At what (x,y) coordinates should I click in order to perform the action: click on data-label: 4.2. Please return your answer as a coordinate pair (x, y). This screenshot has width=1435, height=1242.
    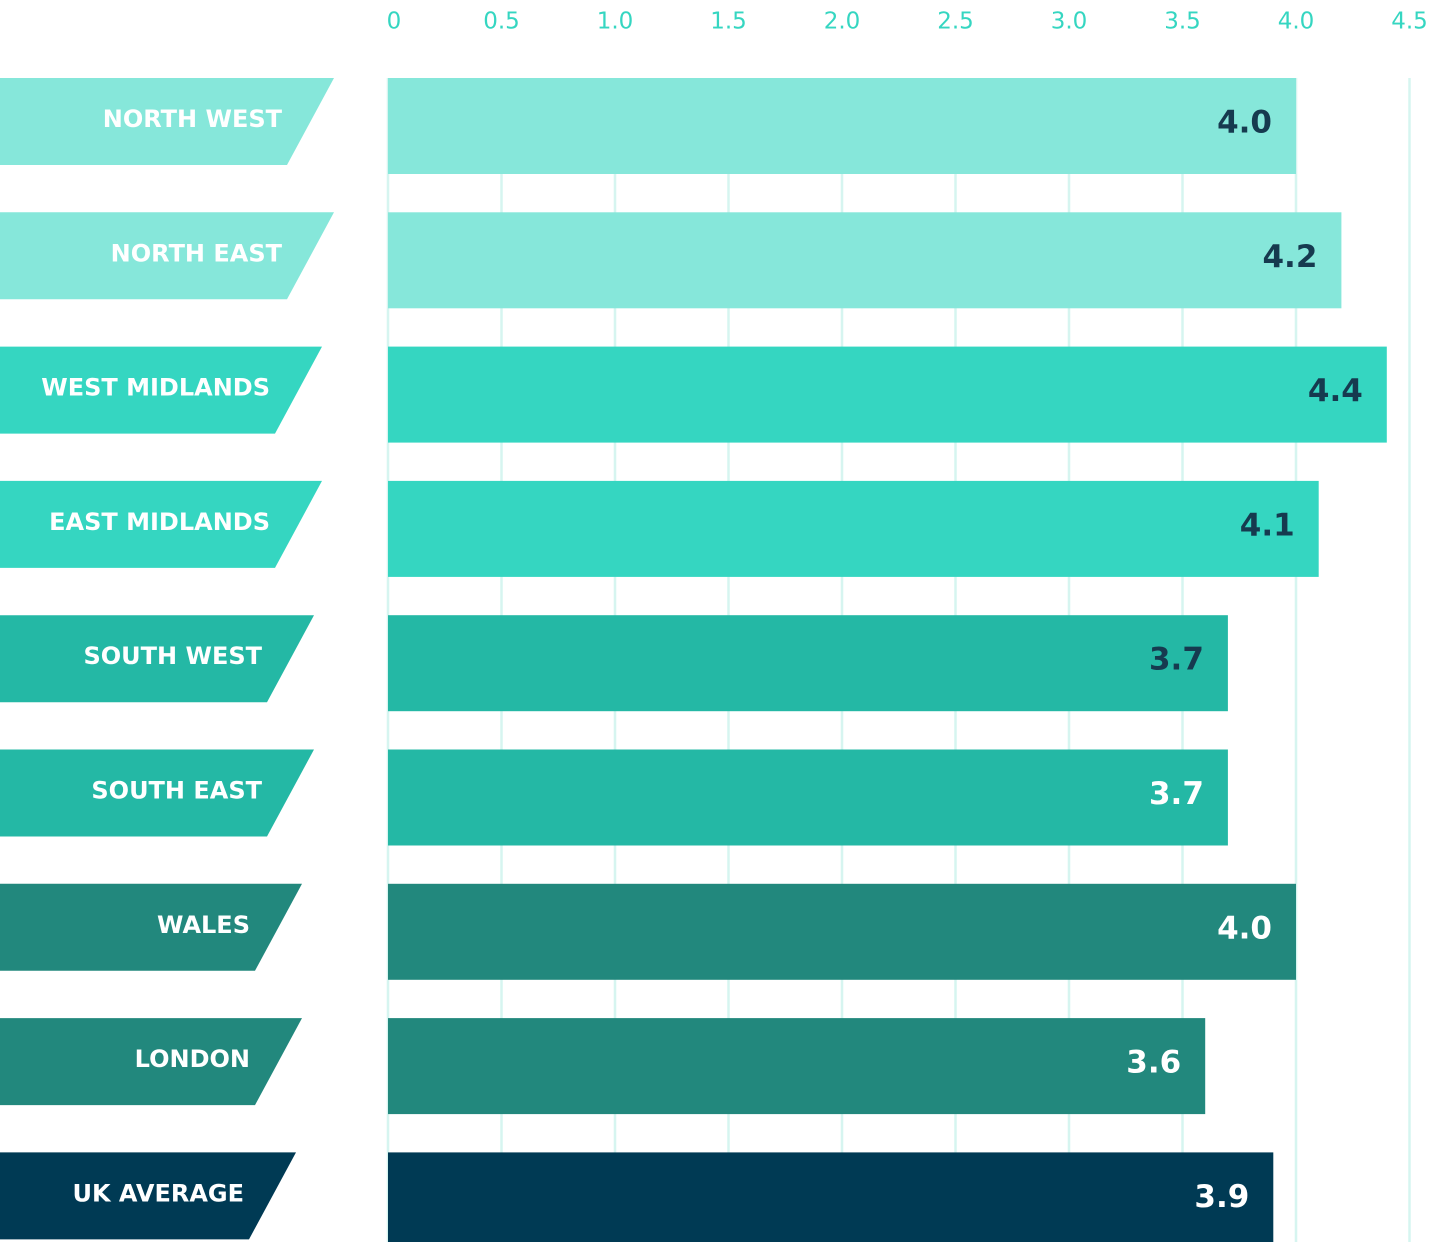
    Looking at the image, I should click on (1289, 257).